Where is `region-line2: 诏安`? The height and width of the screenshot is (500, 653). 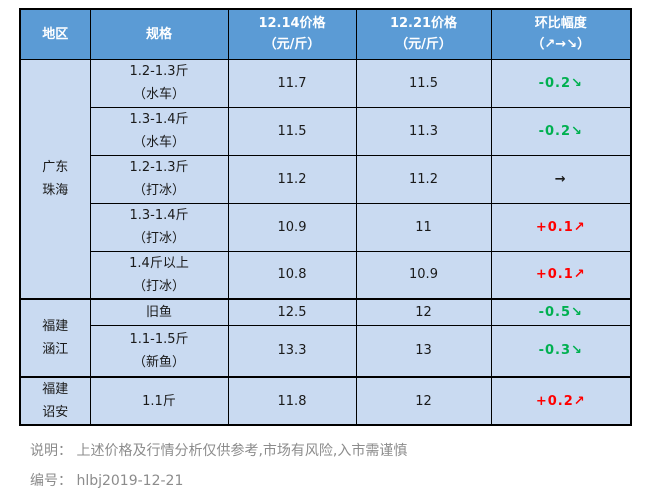
region-line2: 诏安 is located at coordinates (55, 412).